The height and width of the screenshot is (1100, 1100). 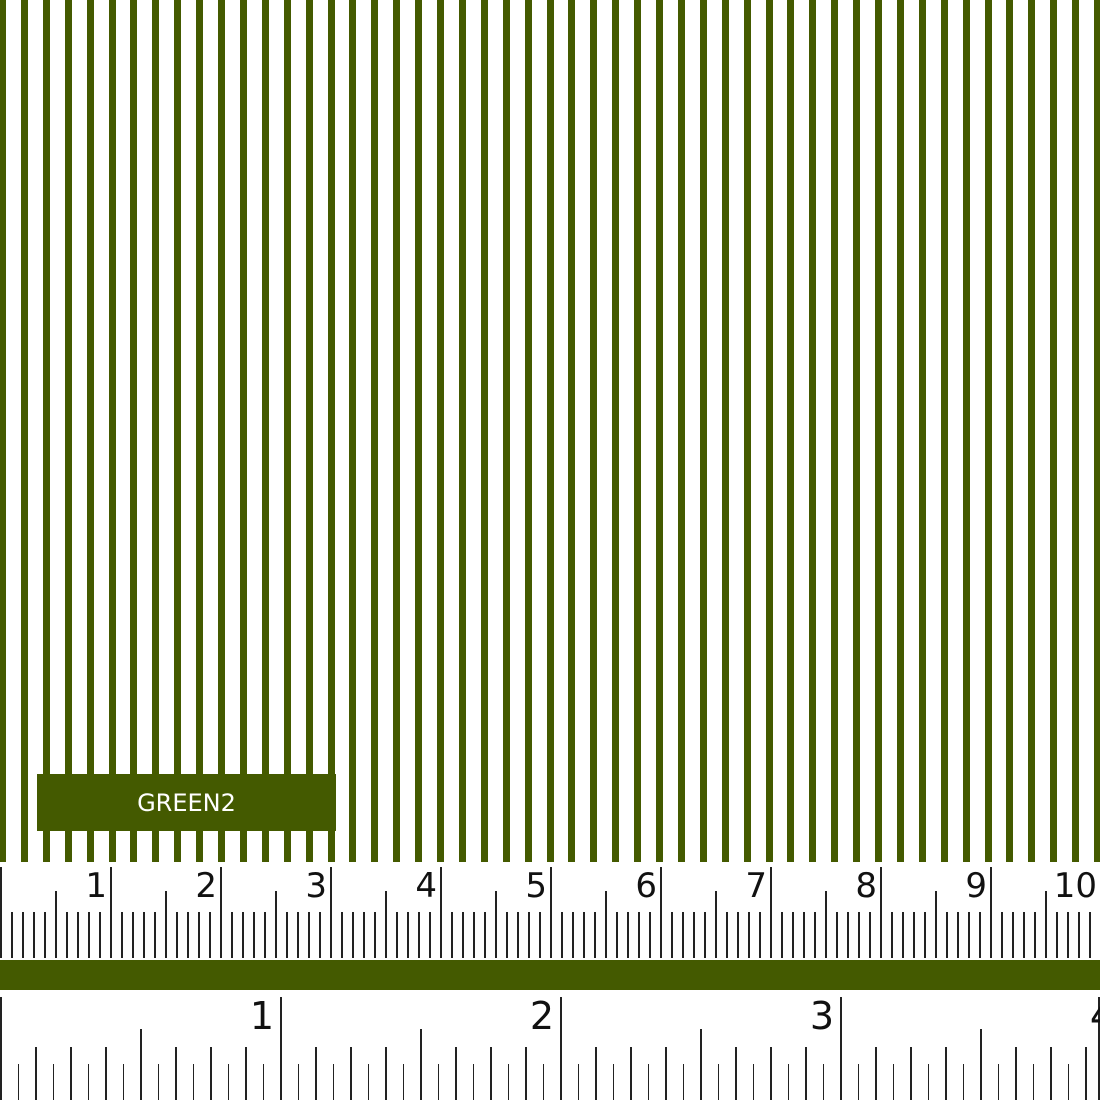 I want to click on inch-label: 1, so click(x=261, y=1016).